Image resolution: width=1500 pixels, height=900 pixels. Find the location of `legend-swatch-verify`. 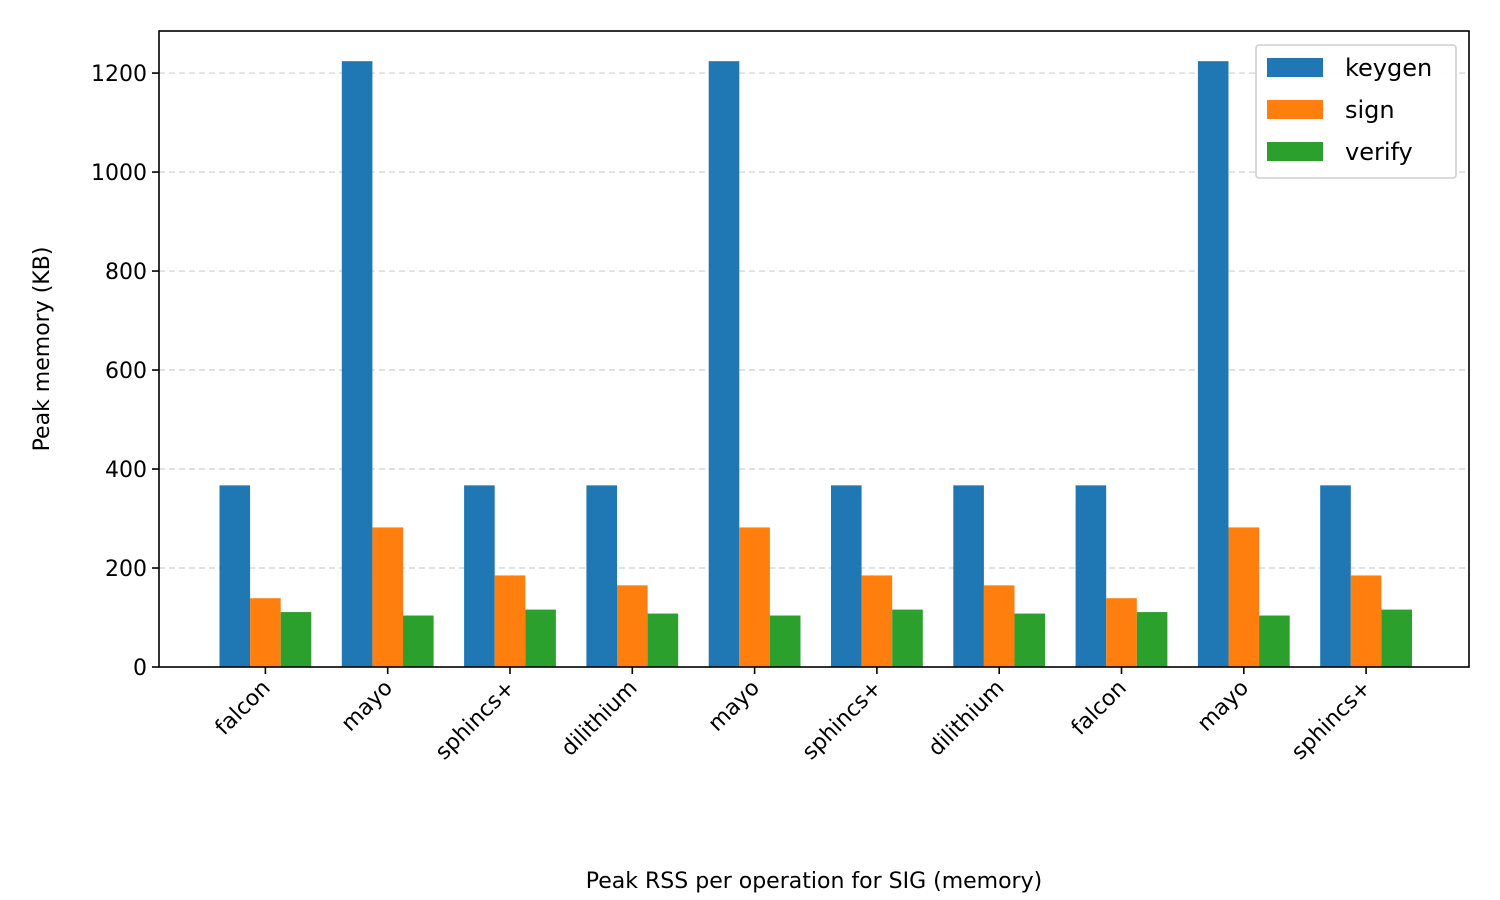

legend-swatch-verify is located at coordinates (1295, 151).